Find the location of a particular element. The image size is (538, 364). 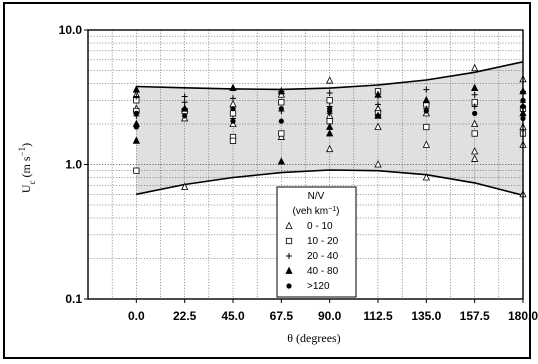

legend-subtitle: (veh km−1) is located at coordinates (316, 212).